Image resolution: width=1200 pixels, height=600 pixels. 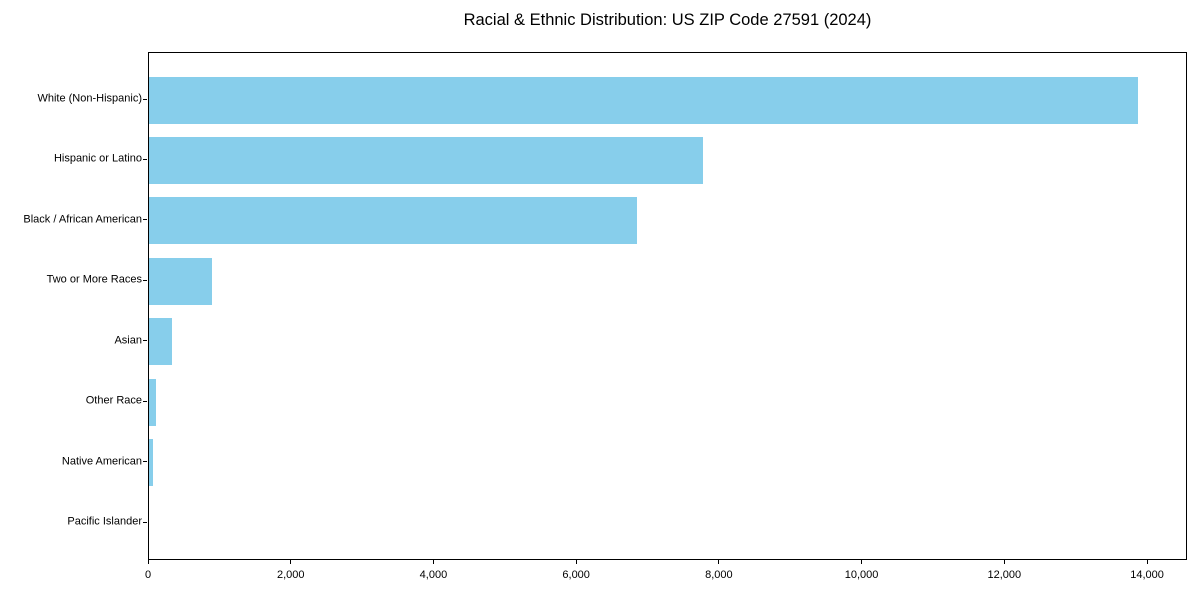 What do you see at coordinates (113, 400) in the screenshot?
I see `y-tick-label-other-race: Other Race` at bounding box center [113, 400].